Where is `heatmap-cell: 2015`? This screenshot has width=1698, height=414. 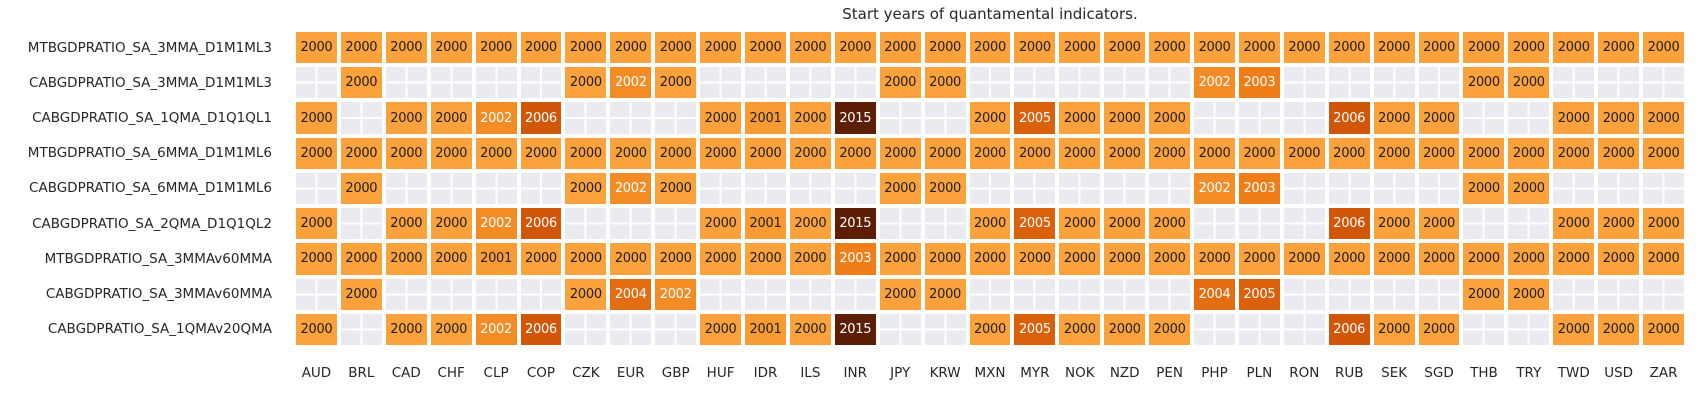 heatmap-cell: 2015 is located at coordinates (855, 329).